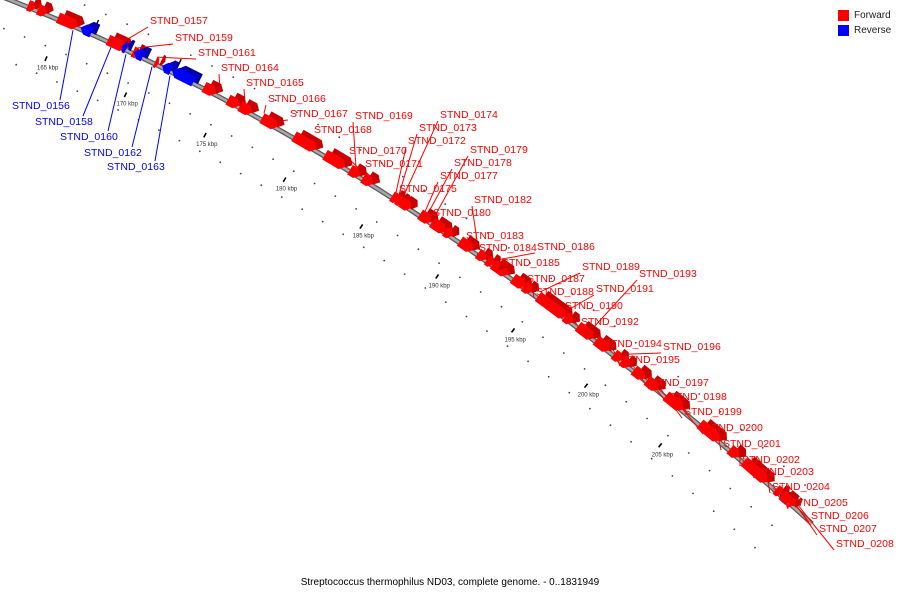 This screenshot has width=900, height=600. Describe the element at coordinates (343, 130) in the screenshot. I see `gene-label: STND_0168` at that location.